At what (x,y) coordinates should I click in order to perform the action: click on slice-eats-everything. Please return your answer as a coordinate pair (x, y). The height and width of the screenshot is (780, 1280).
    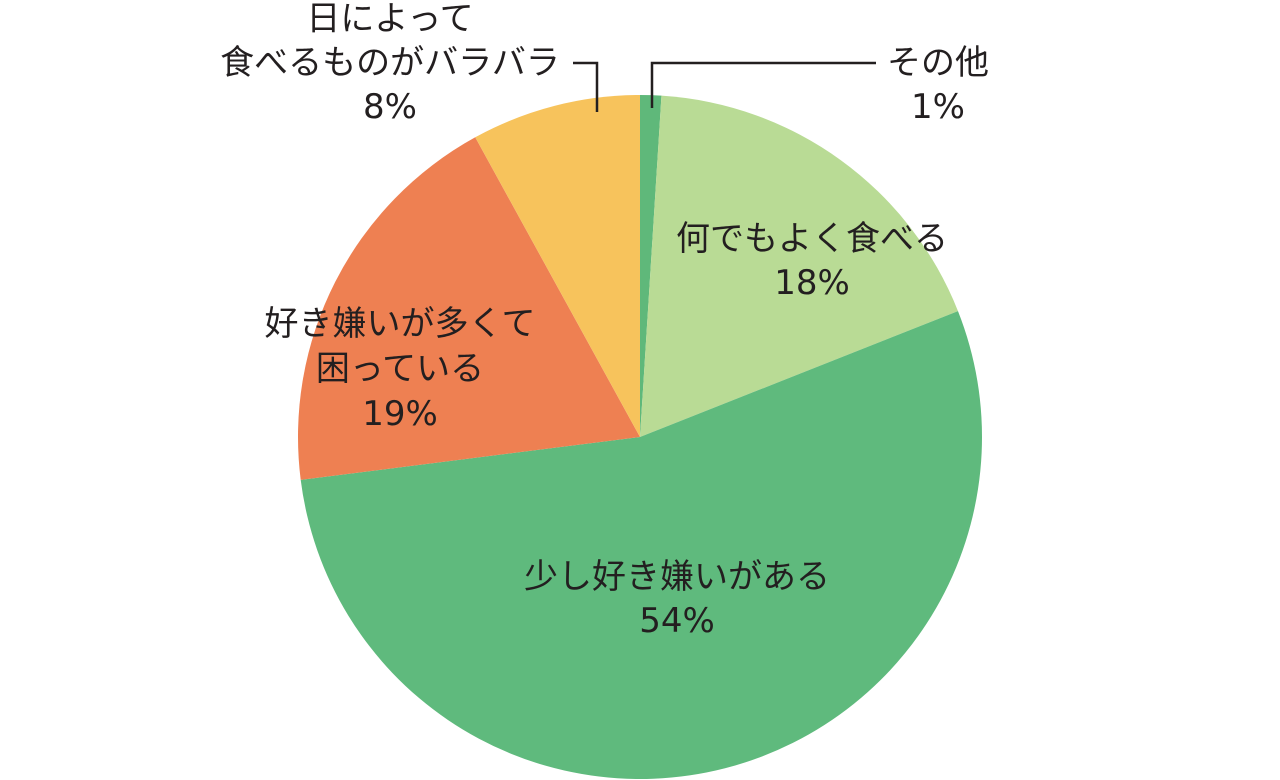
    Looking at the image, I should click on (799, 266).